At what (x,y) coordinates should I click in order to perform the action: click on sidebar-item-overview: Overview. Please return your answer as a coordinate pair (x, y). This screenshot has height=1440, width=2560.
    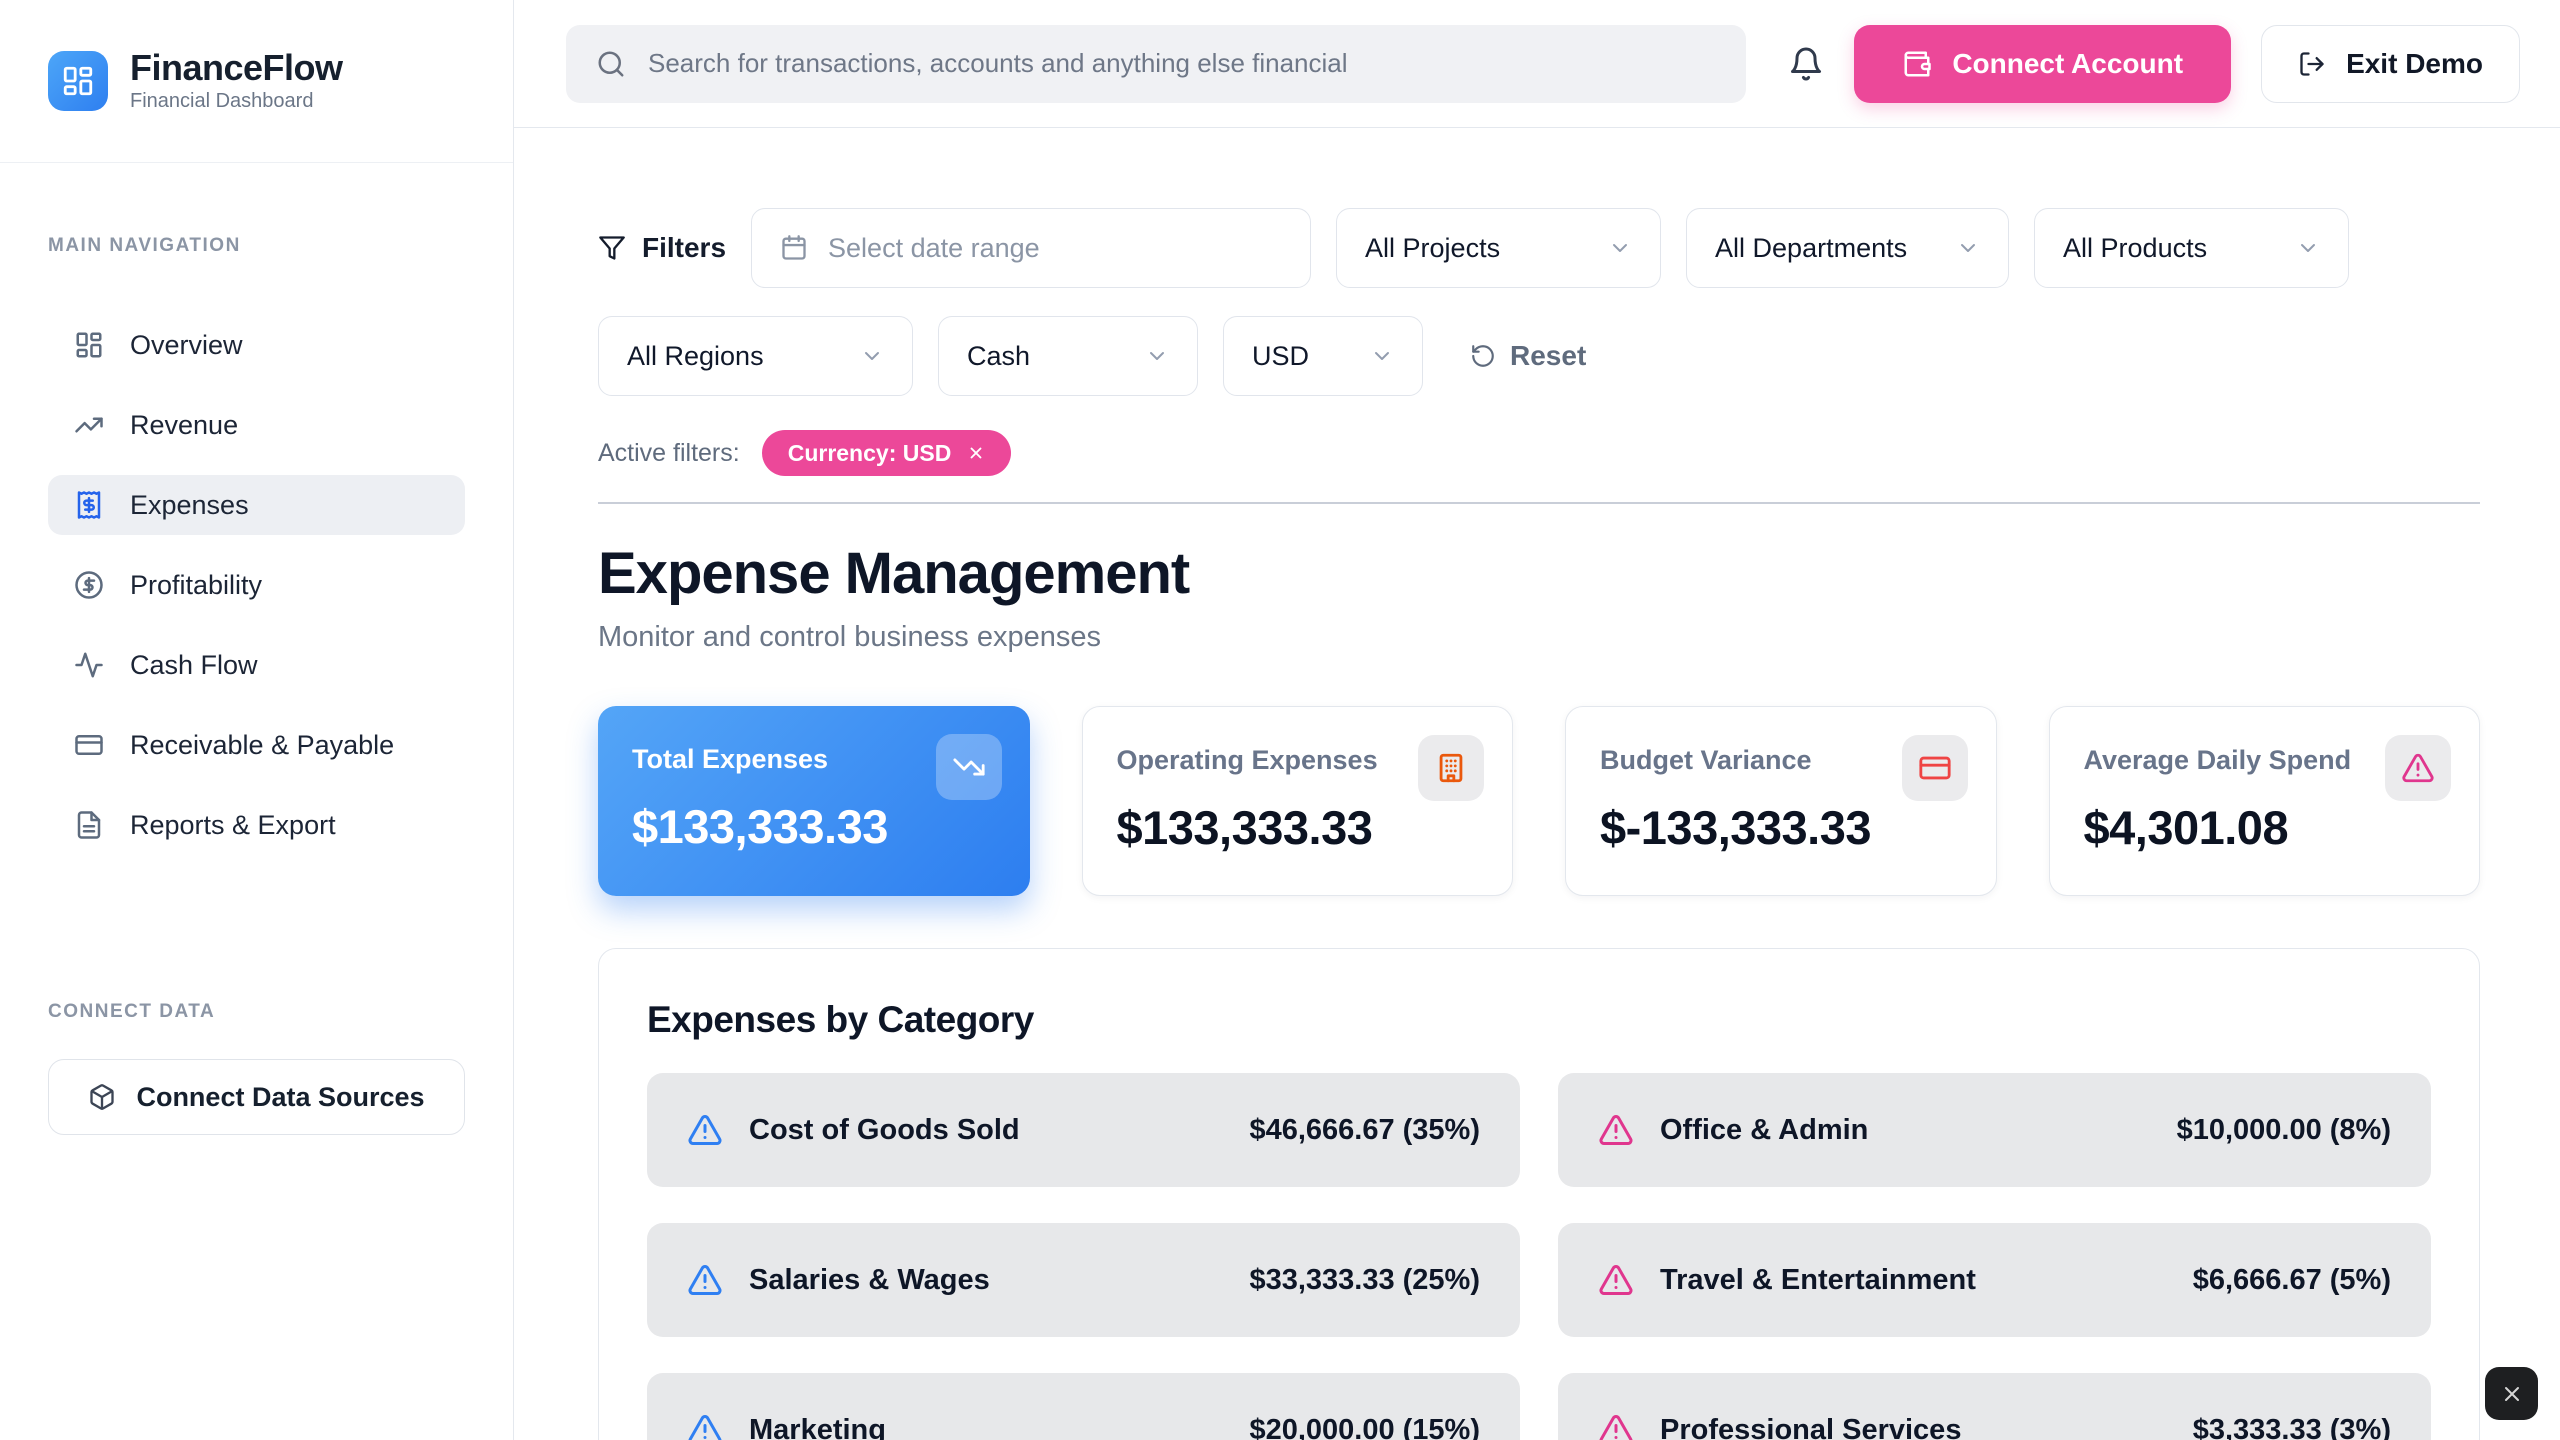
    Looking at the image, I should click on (256, 345).